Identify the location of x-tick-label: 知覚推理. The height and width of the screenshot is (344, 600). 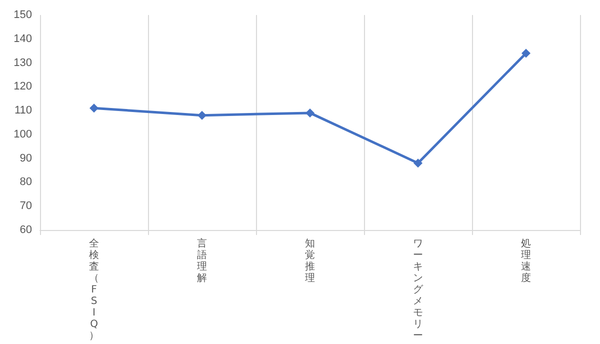
(310, 260).